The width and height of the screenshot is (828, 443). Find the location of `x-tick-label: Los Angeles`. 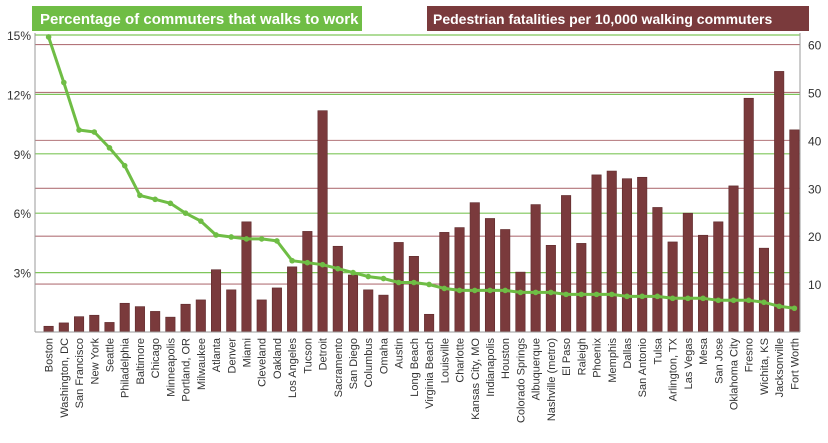

x-tick-label: Los Angeles is located at coordinates (293, 368).